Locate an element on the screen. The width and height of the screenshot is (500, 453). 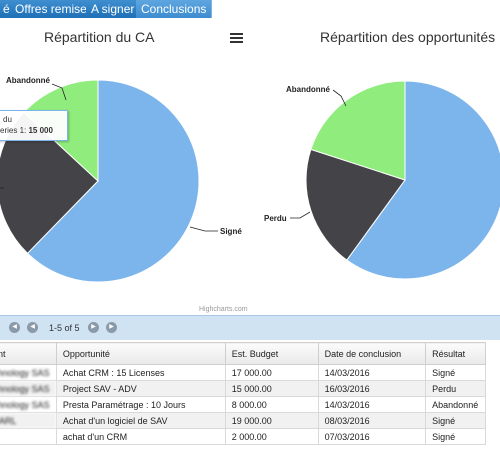
header-client: ent is located at coordinates (28, 353).